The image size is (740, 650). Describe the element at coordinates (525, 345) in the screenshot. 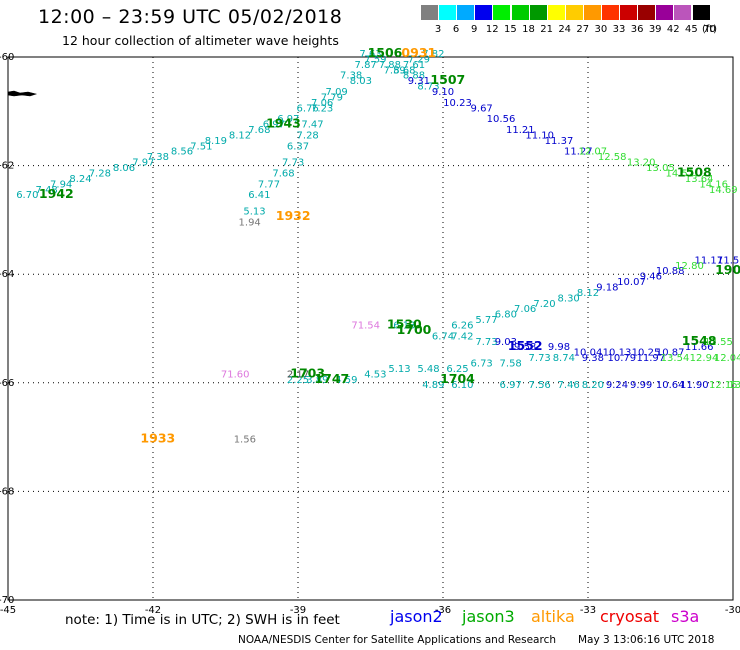

I see `pass-time-label: 1552` at that location.